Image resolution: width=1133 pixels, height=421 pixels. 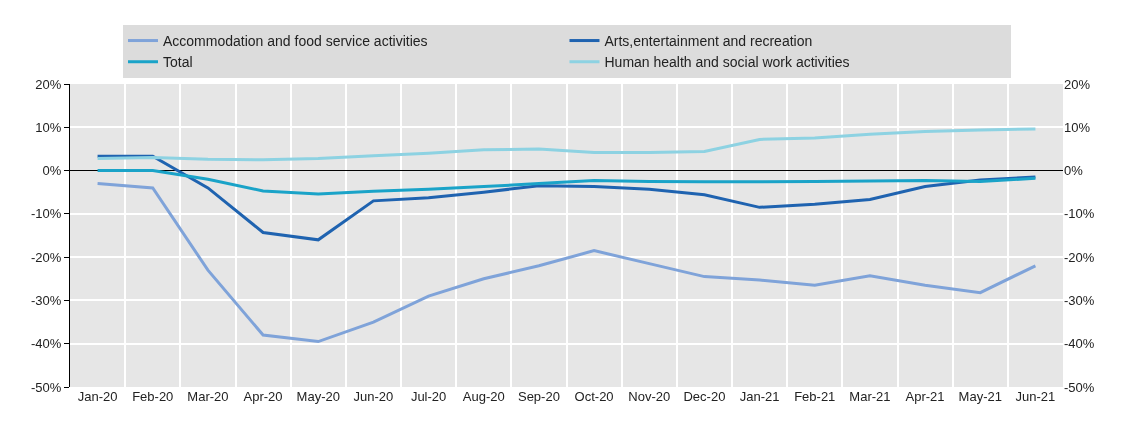 I want to click on x-tick-label: Sep-20, so click(x=538, y=396).